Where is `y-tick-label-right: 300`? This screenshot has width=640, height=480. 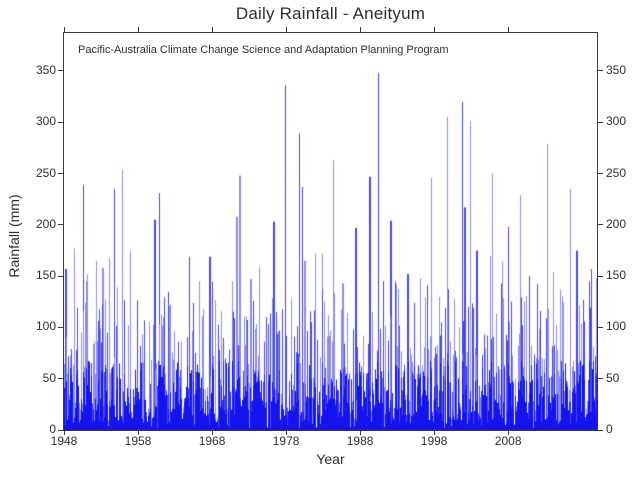 y-tick-label-right: 300 is located at coordinates (616, 121).